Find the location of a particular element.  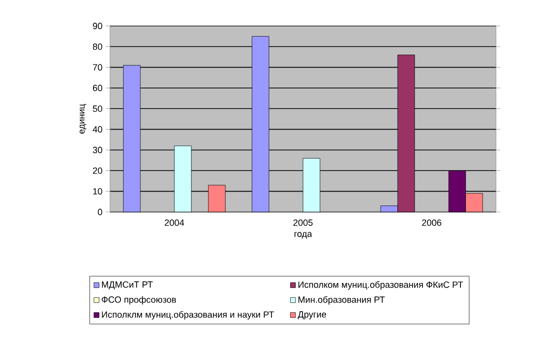

legend-label: ФСО профсоюзов is located at coordinates (139, 300).